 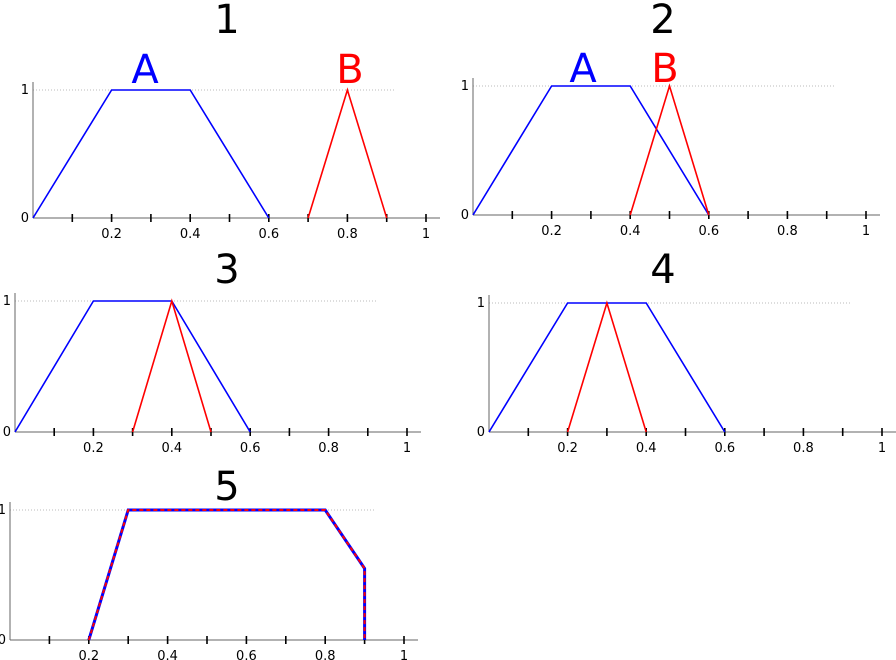 What do you see at coordinates (226, 270) in the screenshot?
I see `panel-title: 3` at bounding box center [226, 270].